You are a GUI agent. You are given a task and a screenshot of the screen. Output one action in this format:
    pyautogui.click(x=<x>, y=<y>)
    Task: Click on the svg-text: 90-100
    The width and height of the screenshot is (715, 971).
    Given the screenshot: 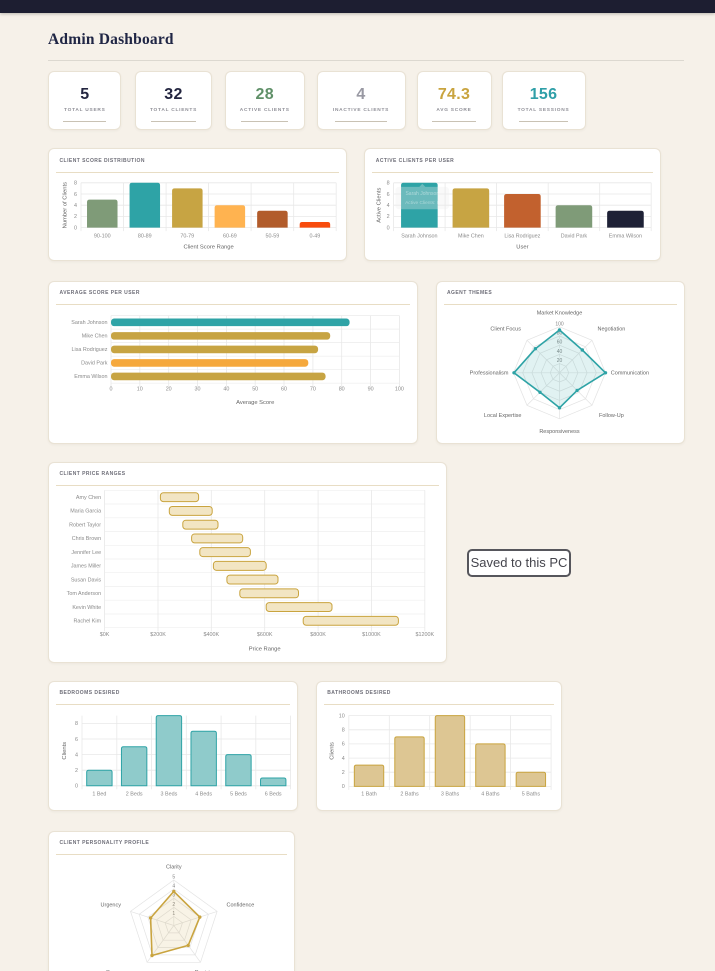 What is the action you would take?
    pyautogui.click(x=102, y=236)
    